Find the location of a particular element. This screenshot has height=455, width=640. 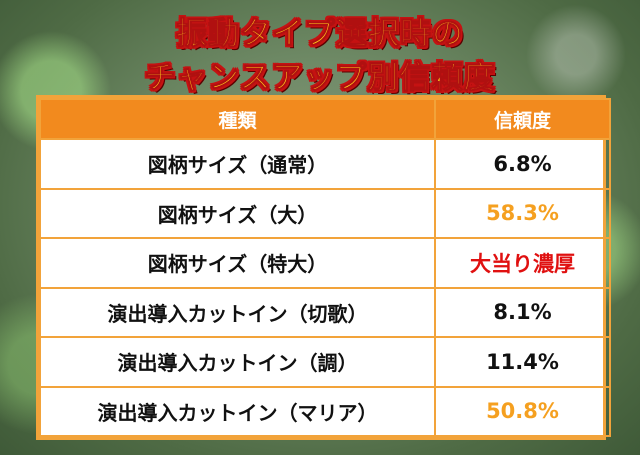

row-reliability: 大当り濃厚 is located at coordinates (522, 263).